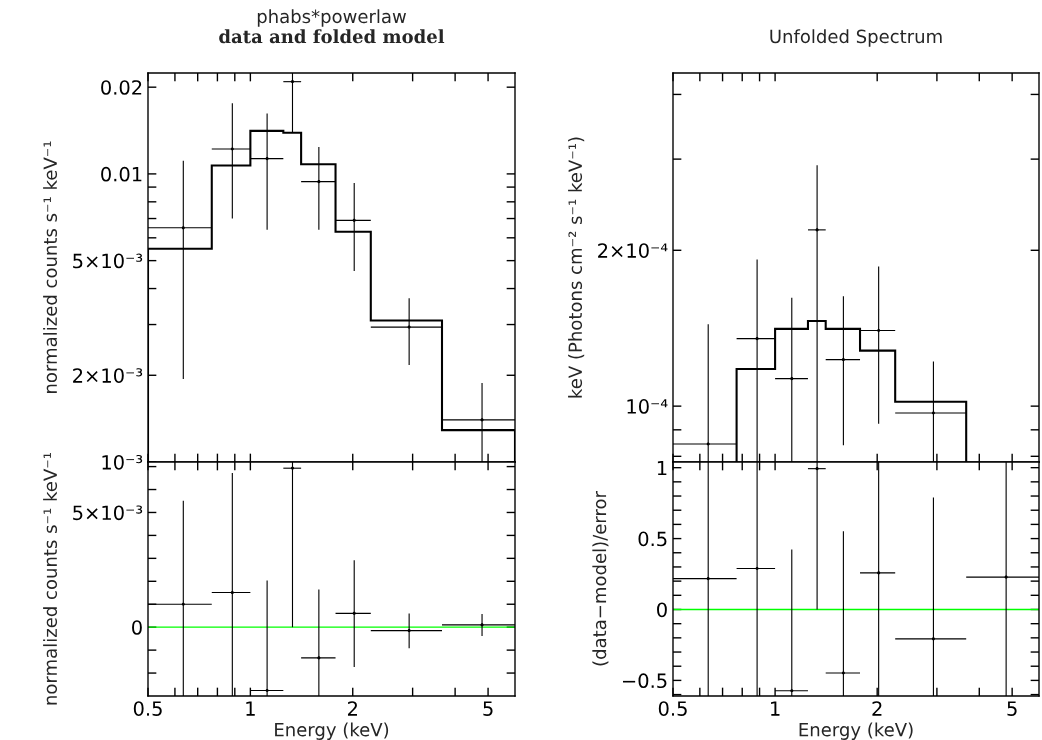 The height and width of the screenshot is (740, 1042). What do you see at coordinates (647, 406) in the screenshot?
I see `y-tick-label: 10⁻⁴` at bounding box center [647, 406].